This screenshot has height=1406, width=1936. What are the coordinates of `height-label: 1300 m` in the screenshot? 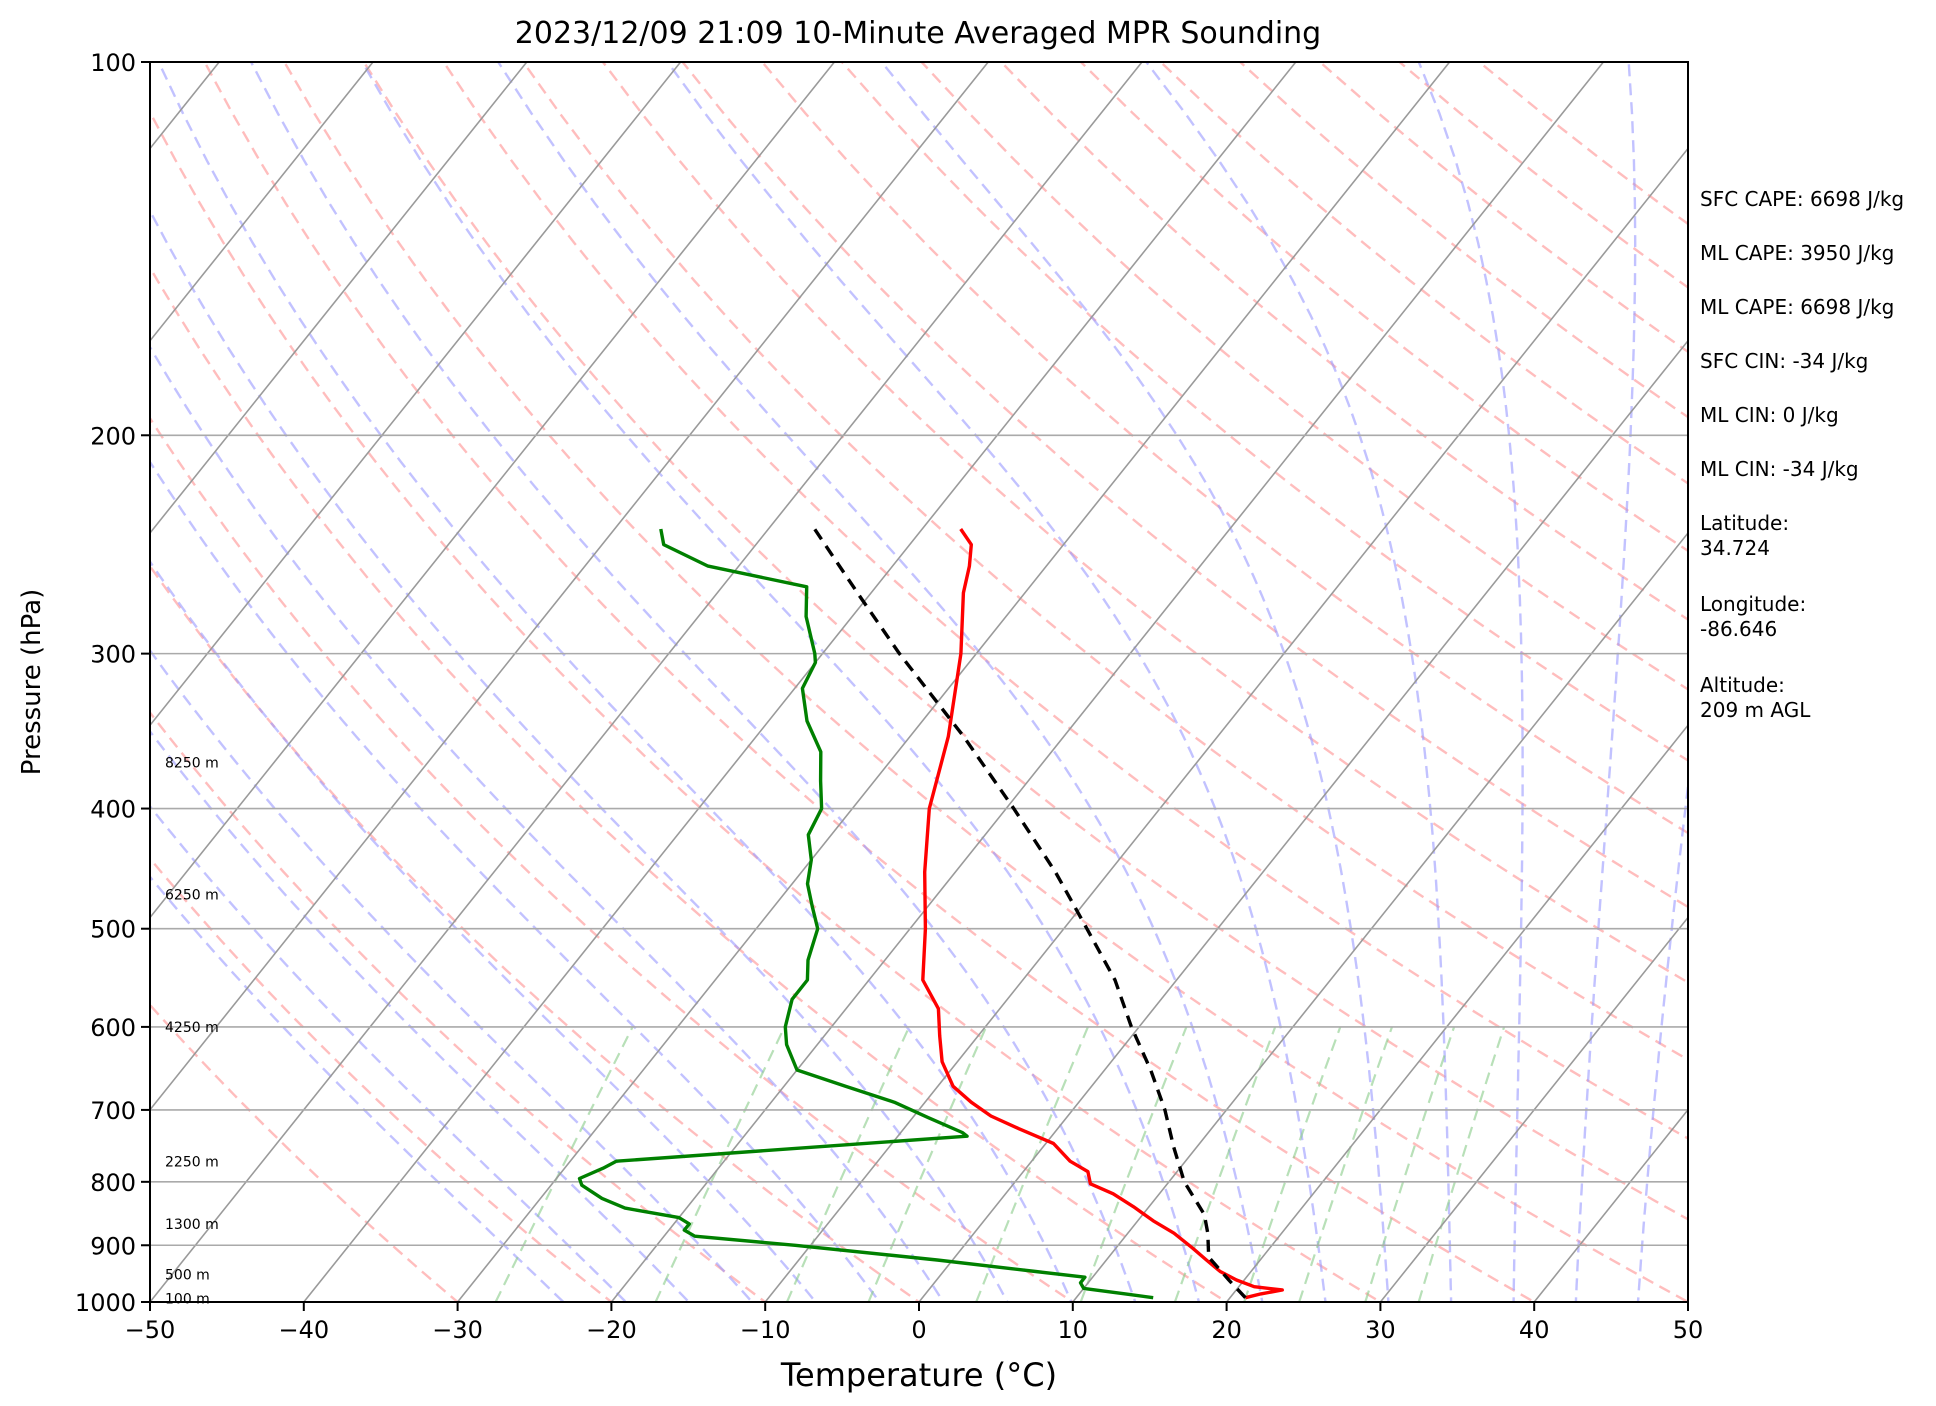 It's located at (192, 1225).